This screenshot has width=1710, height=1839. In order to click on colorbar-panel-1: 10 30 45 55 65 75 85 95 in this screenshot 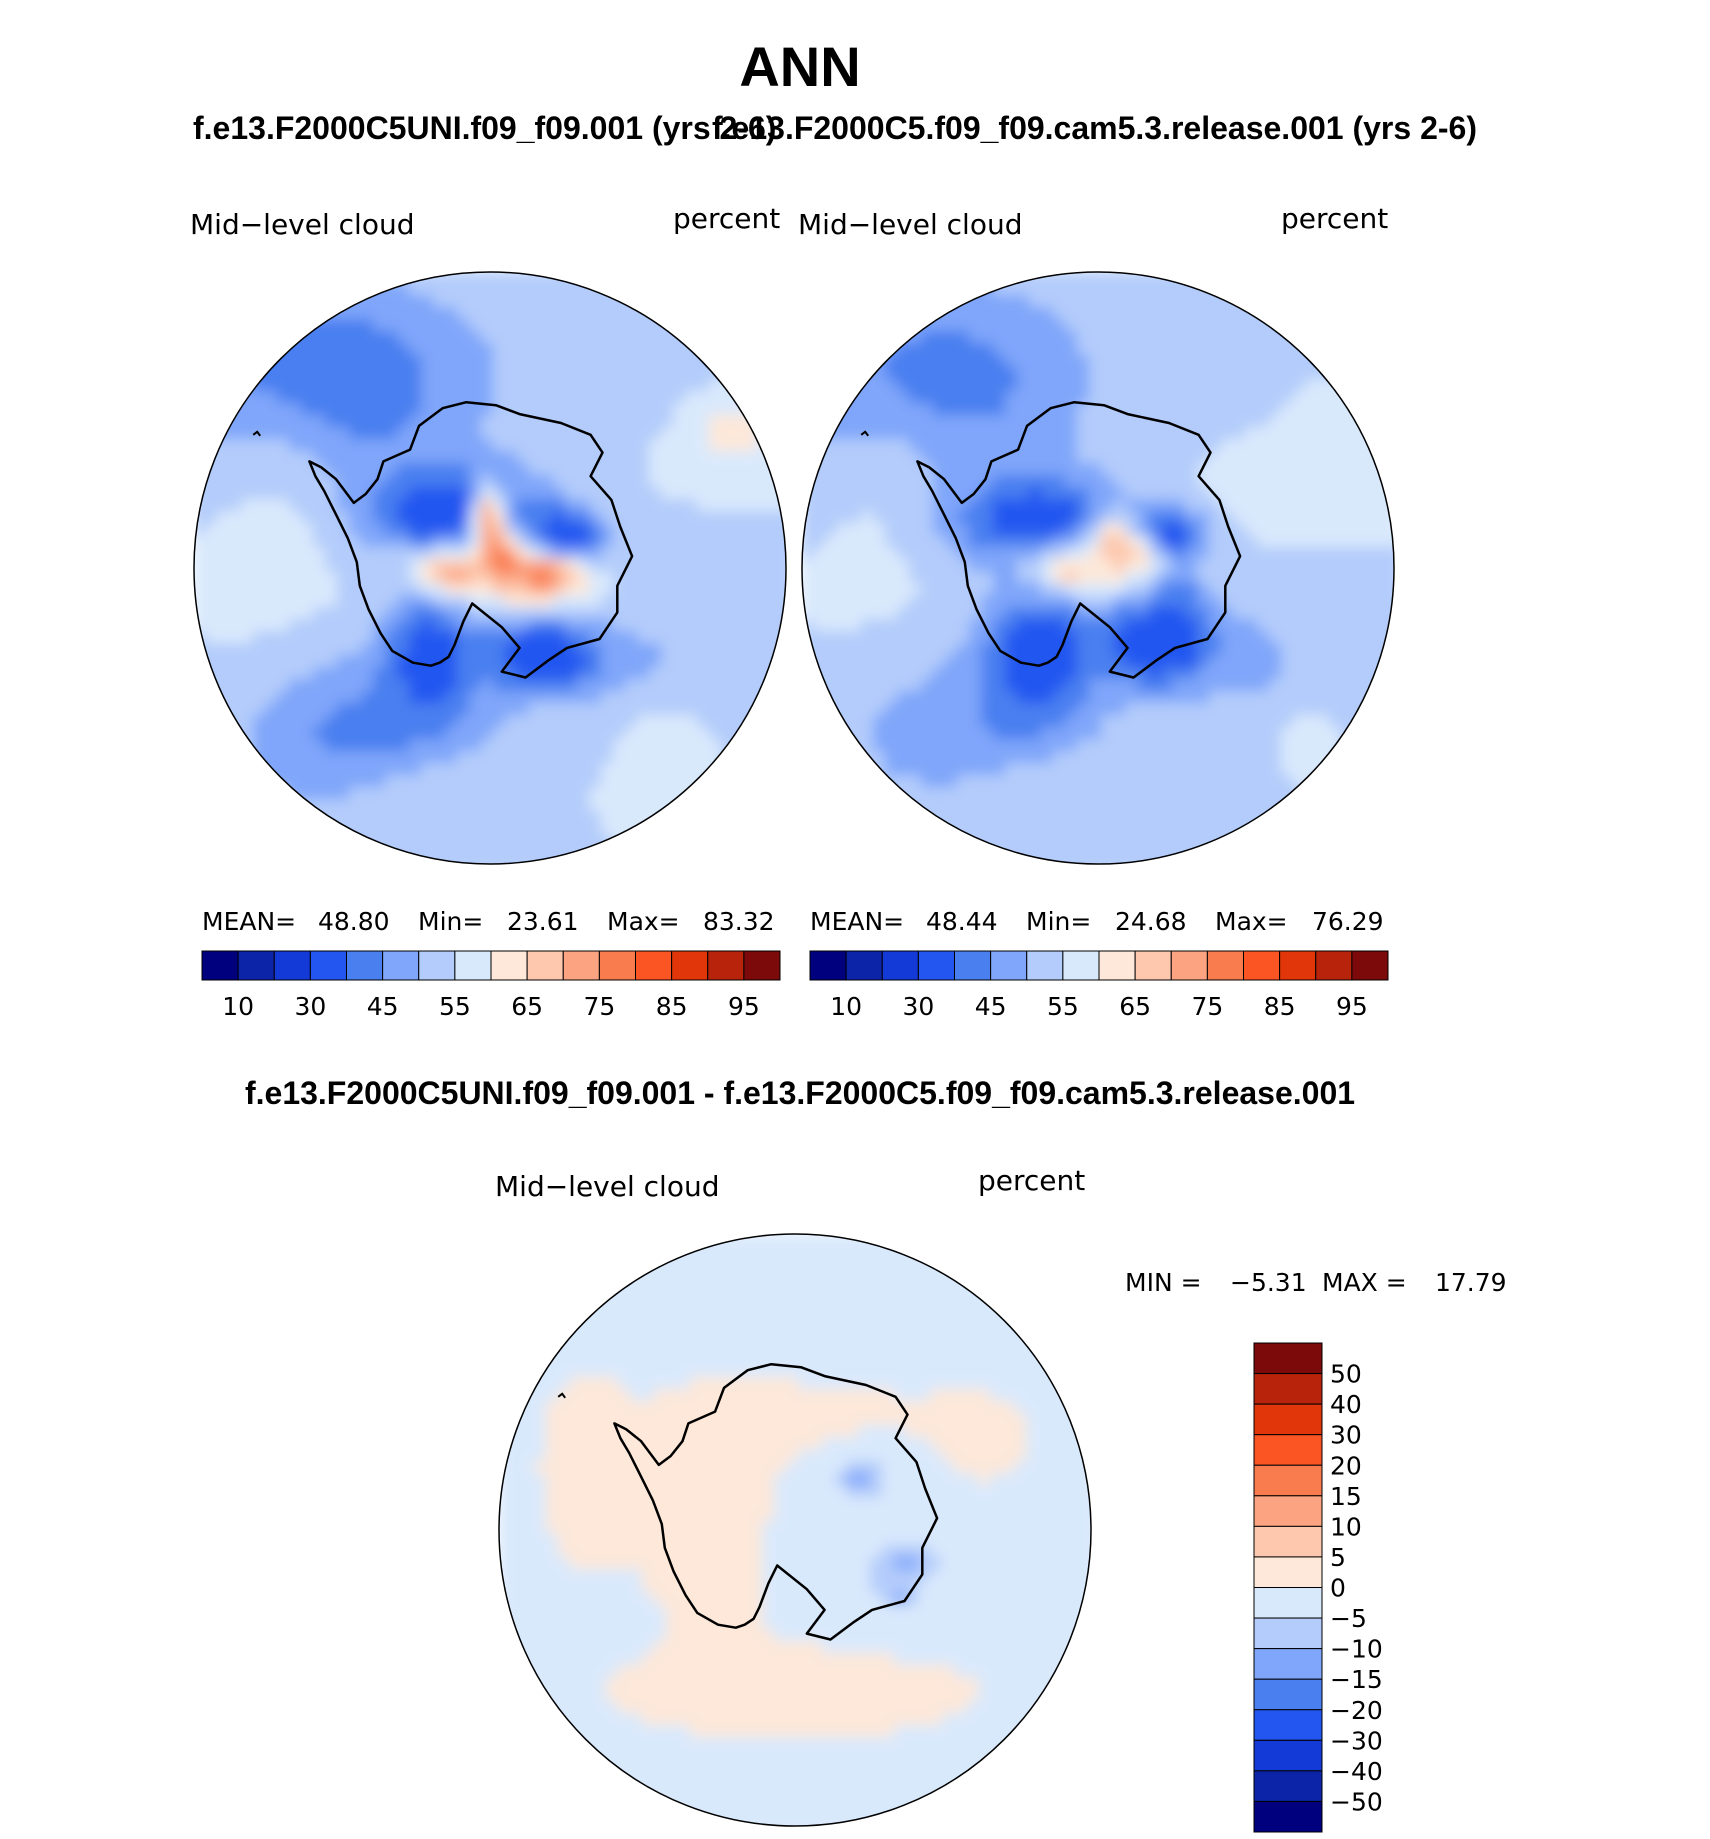, I will do `click(491, 985)`.